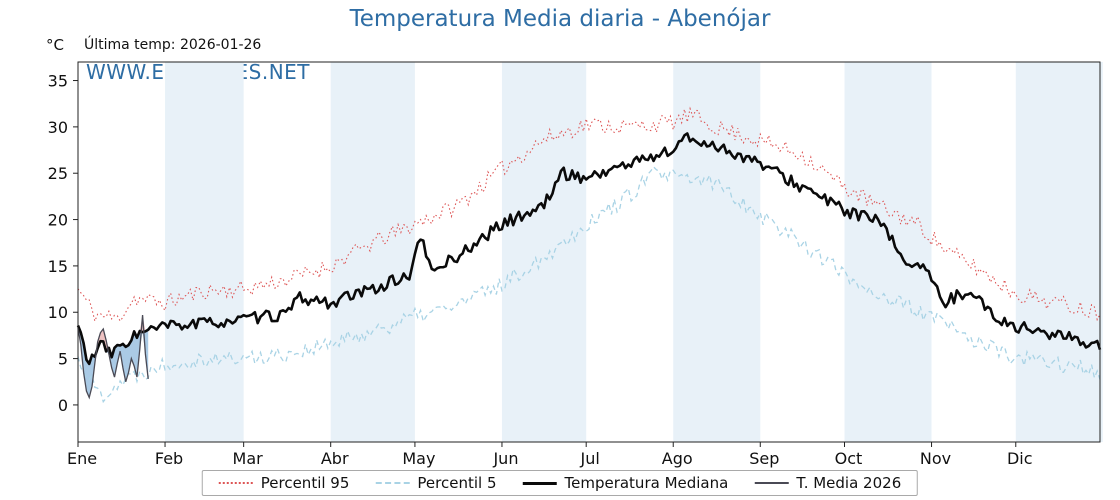  I want to click on legend-label: Temperatura Mediana, so click(646, 483).